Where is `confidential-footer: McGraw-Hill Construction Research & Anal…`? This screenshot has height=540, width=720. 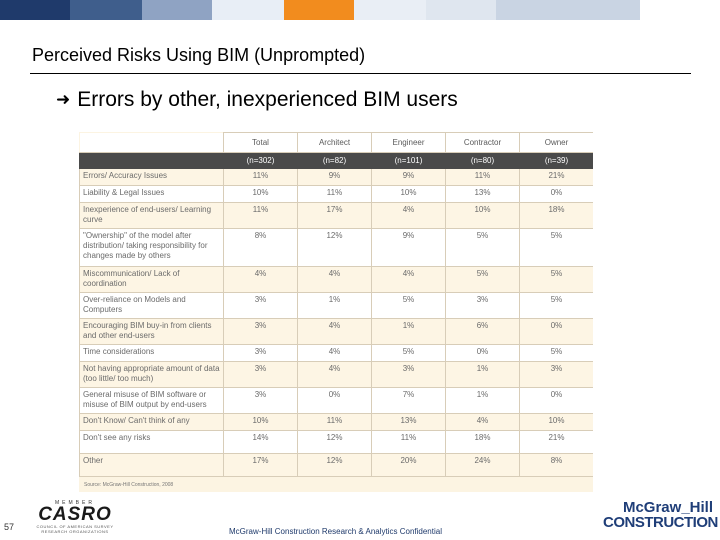 confidential-footer: McGraw-Hill Construction Research & Anal… is located at coordinates (335, 531).